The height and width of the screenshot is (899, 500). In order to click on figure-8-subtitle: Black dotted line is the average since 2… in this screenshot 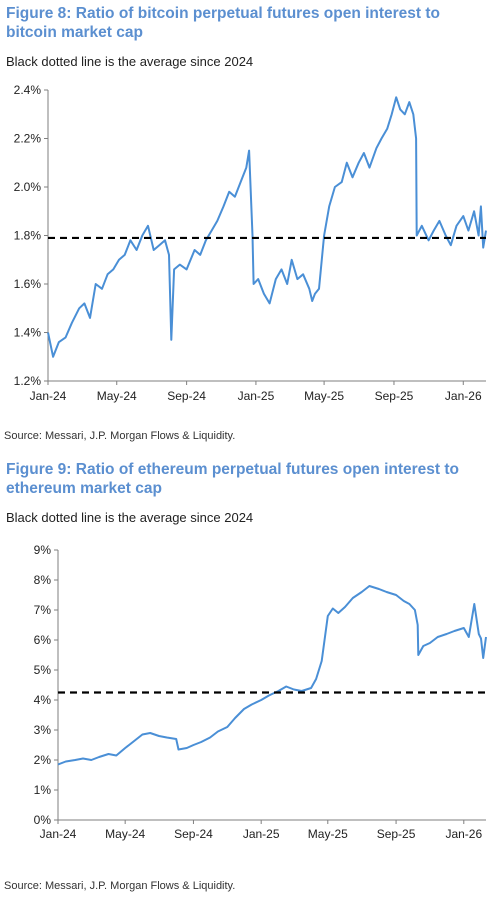, I will do `click(130, 61)`.